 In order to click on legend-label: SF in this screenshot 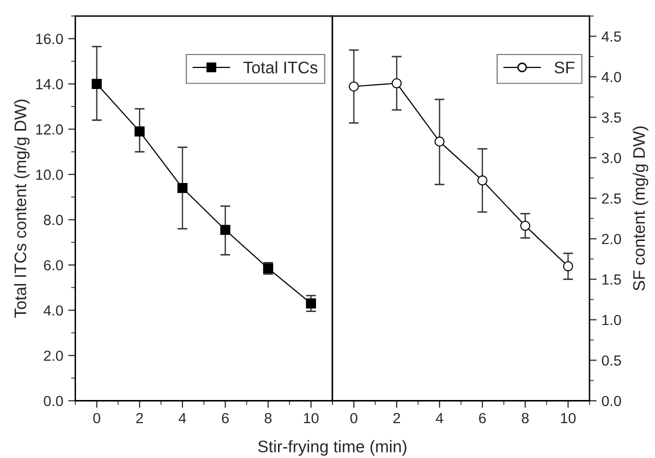, I will do `click(564, 68)`.